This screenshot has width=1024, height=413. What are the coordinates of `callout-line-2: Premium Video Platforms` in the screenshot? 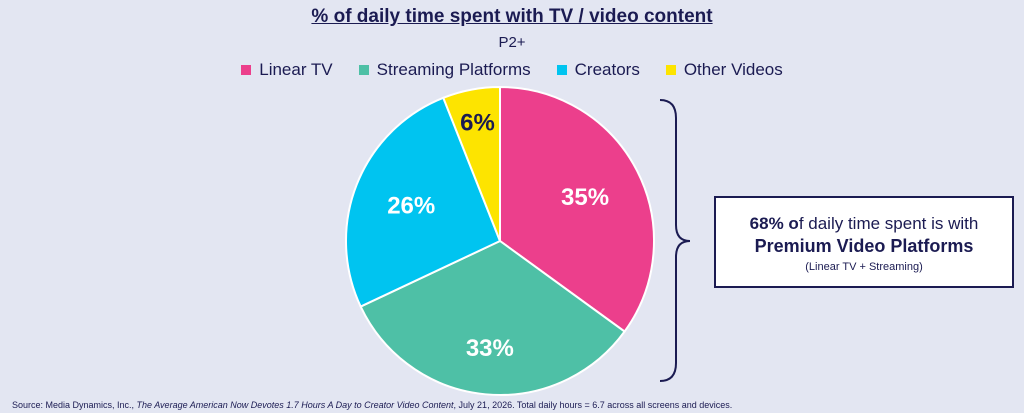 It's located at (864, 246).